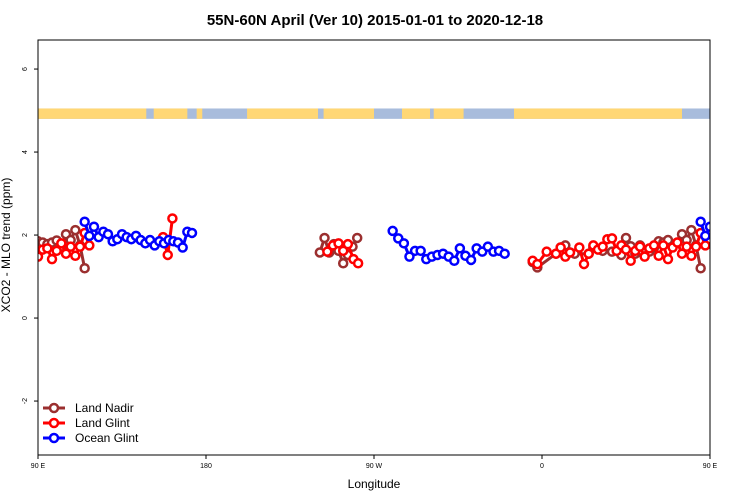 Image resolution: width=750 pixels, height=500 pixels. Describe the element at coordinates (374, 462) in the screenshot. I see `x-axis: 90 E 180 90 W 0 90 E` at that location.